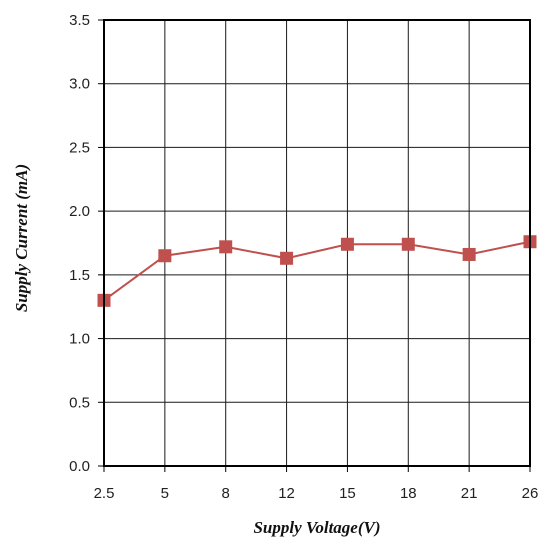  Describe the element at coordinates (79, 211) in the screenshot. I see `y-tick-label: 2.0` at that location.